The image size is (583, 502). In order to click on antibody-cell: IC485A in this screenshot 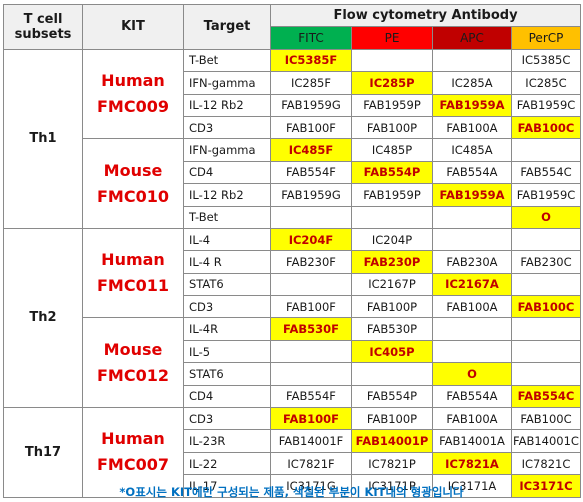, I will do `click(472, 150)`.